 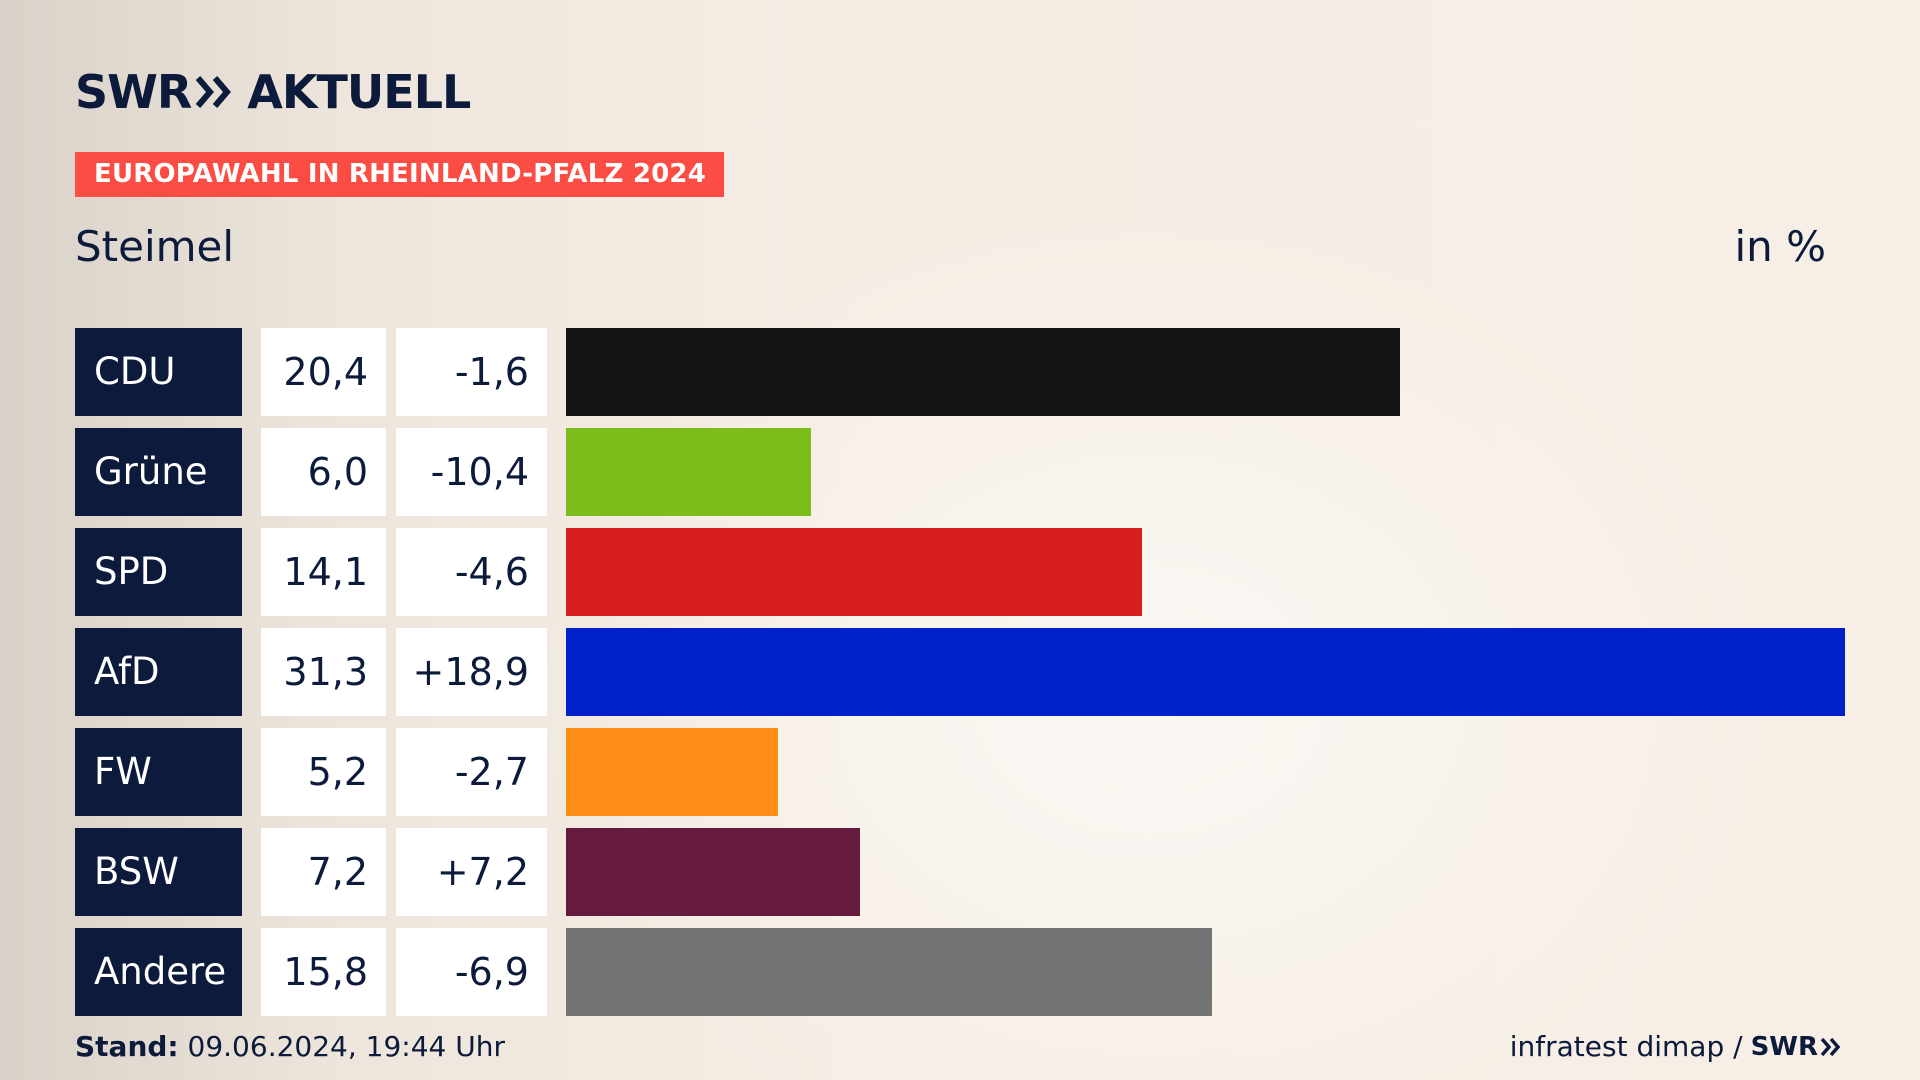 What do you see at coordinates (323, 572) in the screenshot?
I see `vote-share-value: 14,1` at bounding box center [323, 572].